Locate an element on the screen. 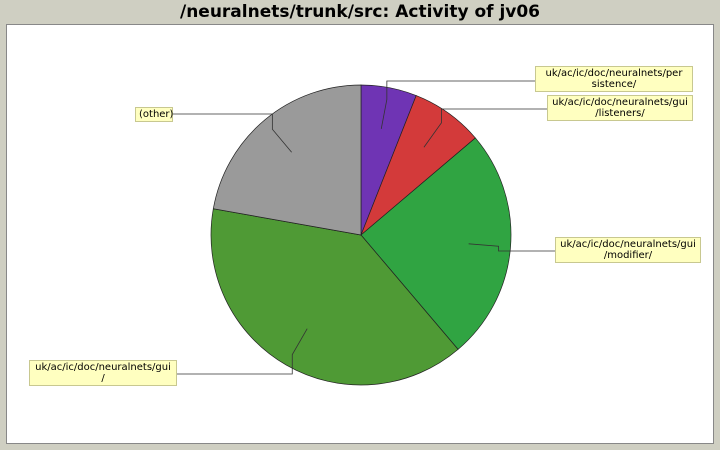 This screenshot has height=450, width=720. leader-line-other is located at coordinates (232, 133).